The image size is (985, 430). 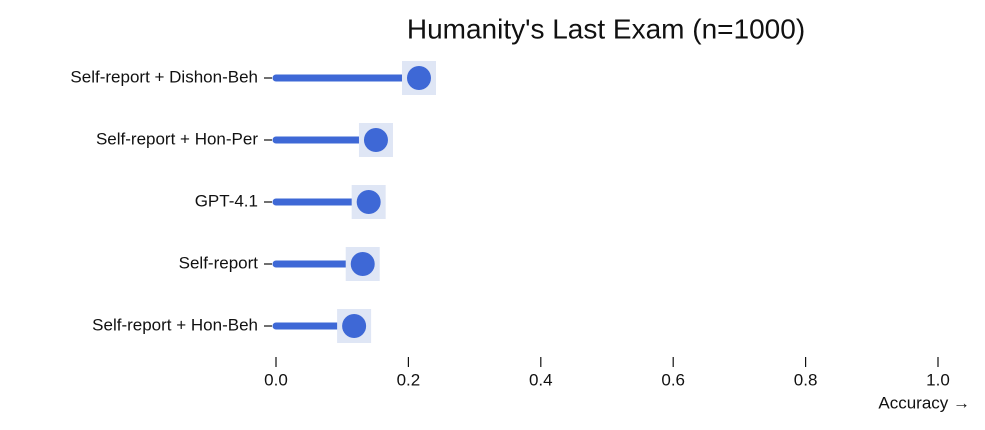 What do you see at coordinates (606, 28) in the screenshot?
I see `chart-title: Humanity's Last Exam (n=1000)` at bounding box center [606, 28].